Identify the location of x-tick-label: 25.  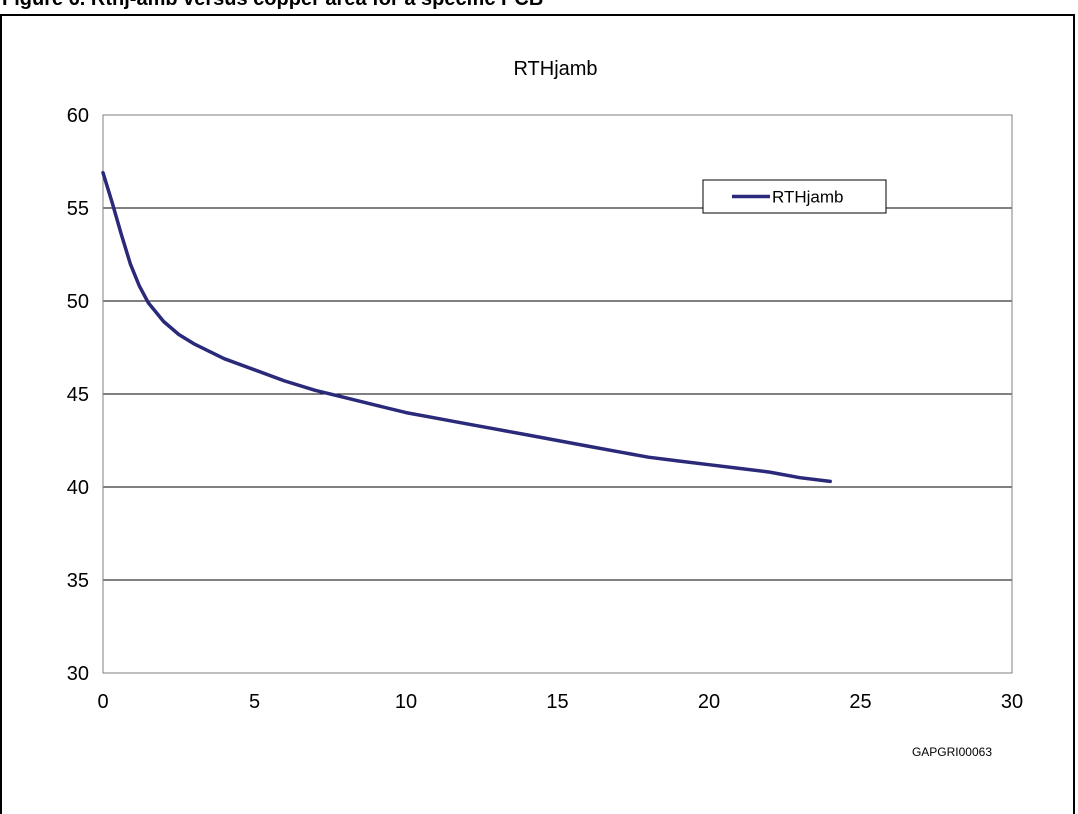
(860, 702).